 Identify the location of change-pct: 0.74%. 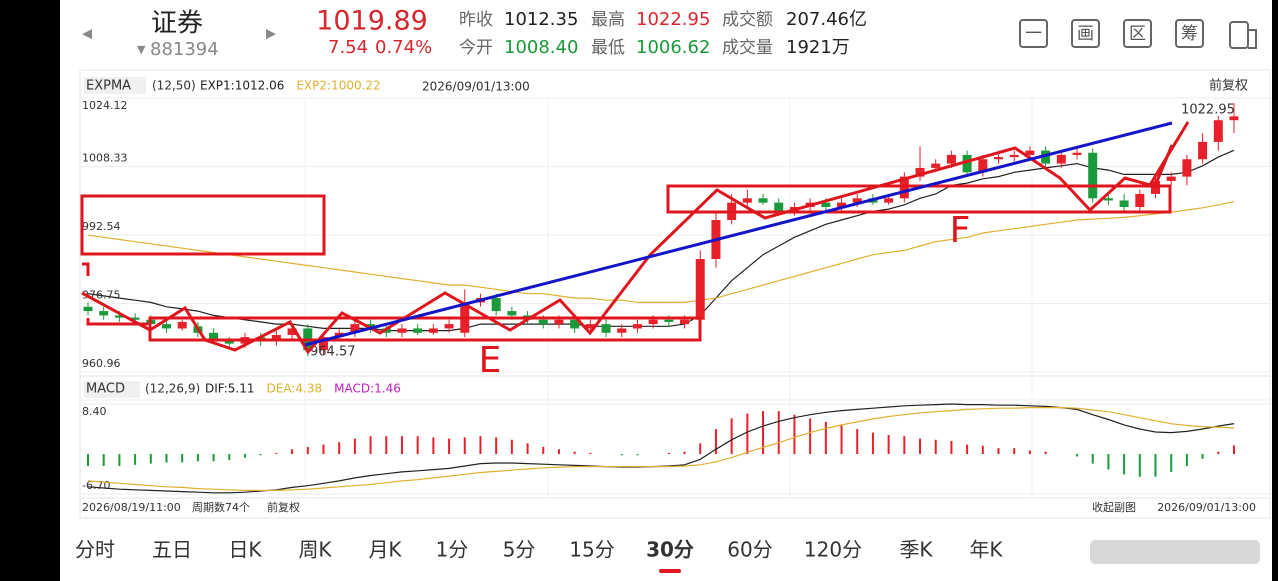
(403, 47).